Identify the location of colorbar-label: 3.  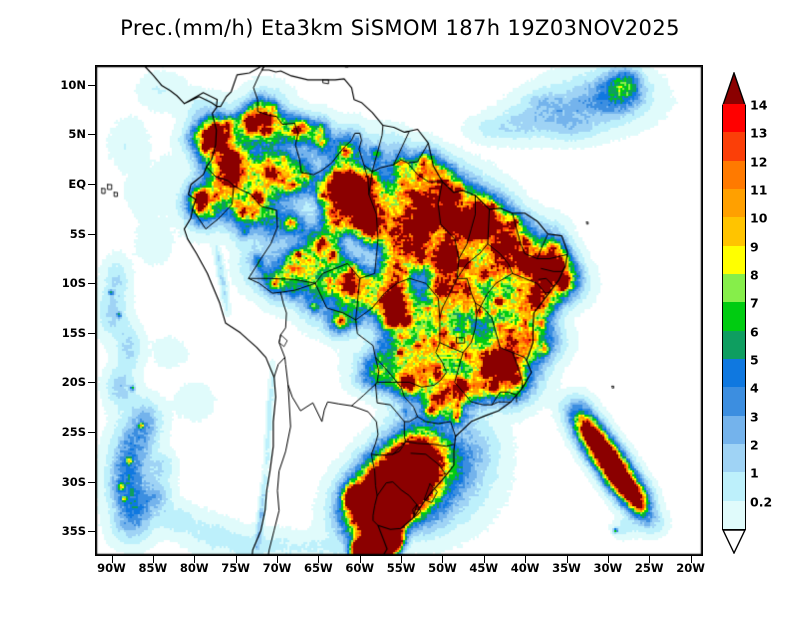
(754, 417).